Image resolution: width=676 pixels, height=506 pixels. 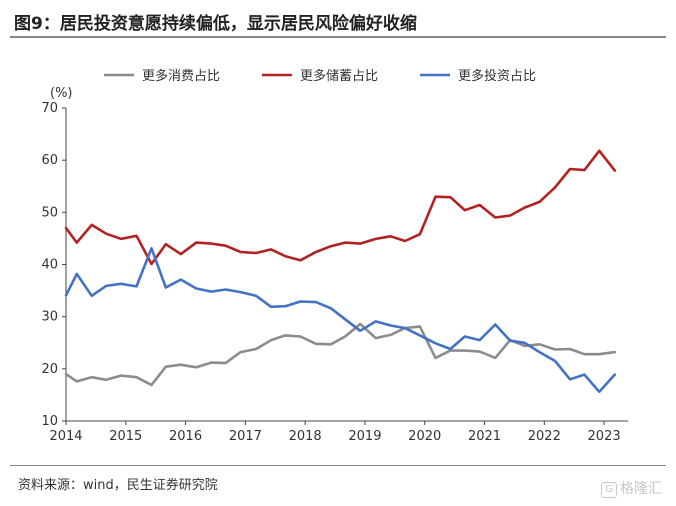 What do you see at coordinates (49, 369) in the screenshot?
I see `y-tick-label: 20` at bounding box center [49, 369].